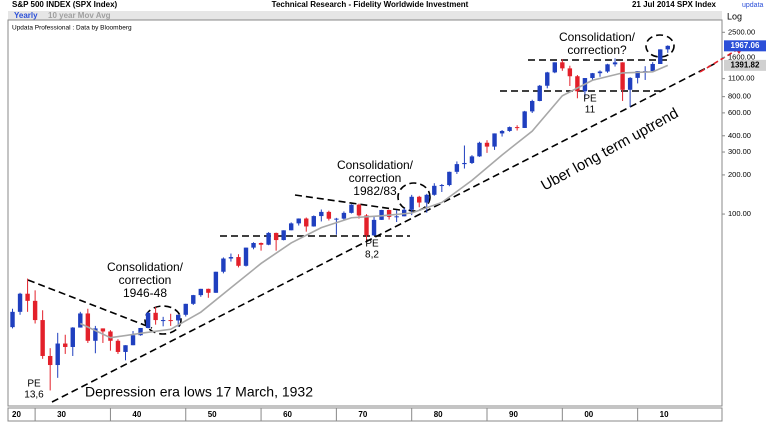  What do you see at coordinates (362, 414) in the screenshot?
I see `x-tick-label: 70` at bounding box center [362, 414].